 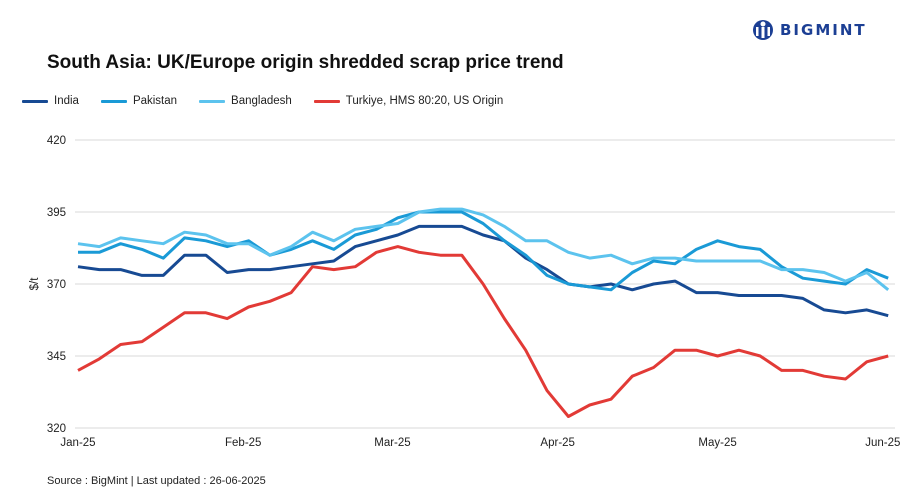 I want to click on legend-item-turkiye: Turkiye, HMS 80:20, US Origin, so click(x=408, y=101).